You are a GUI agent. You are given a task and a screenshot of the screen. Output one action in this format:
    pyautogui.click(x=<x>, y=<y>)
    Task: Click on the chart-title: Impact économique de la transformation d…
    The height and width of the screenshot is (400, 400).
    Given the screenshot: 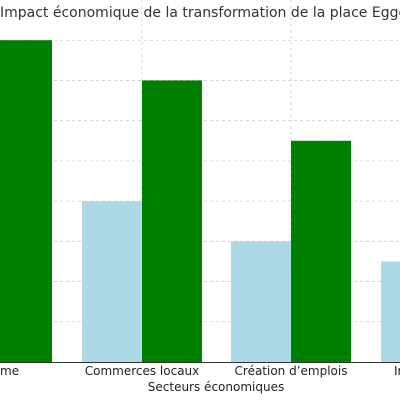 What is the action you would take?
    pyautogui.click(x=200, y=13)
    